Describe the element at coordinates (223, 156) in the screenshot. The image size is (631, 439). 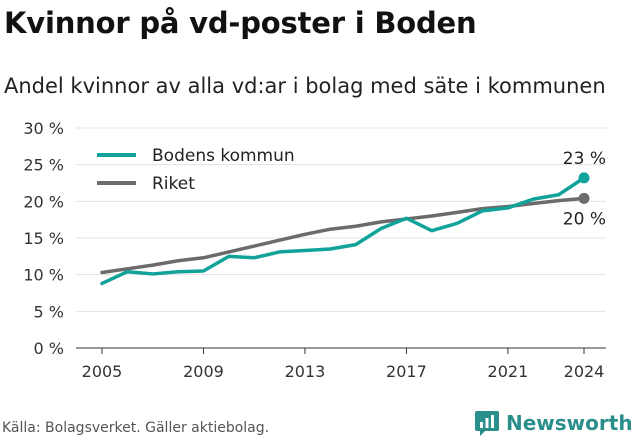
I see `legend-label-bodens-kommun: Bodens kommun` at that location.